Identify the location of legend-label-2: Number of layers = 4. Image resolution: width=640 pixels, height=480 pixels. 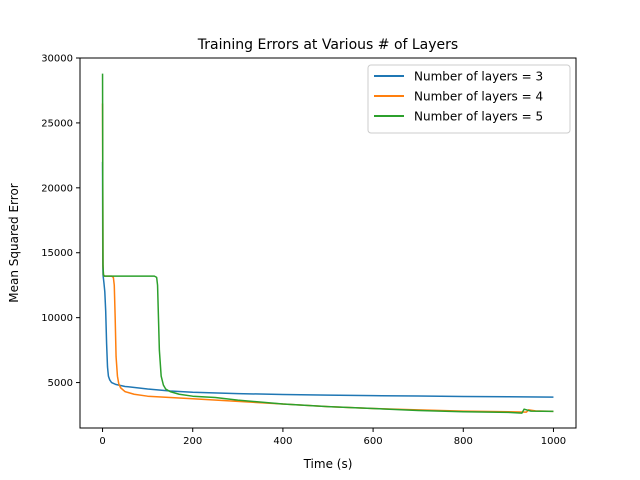
(478, 97).